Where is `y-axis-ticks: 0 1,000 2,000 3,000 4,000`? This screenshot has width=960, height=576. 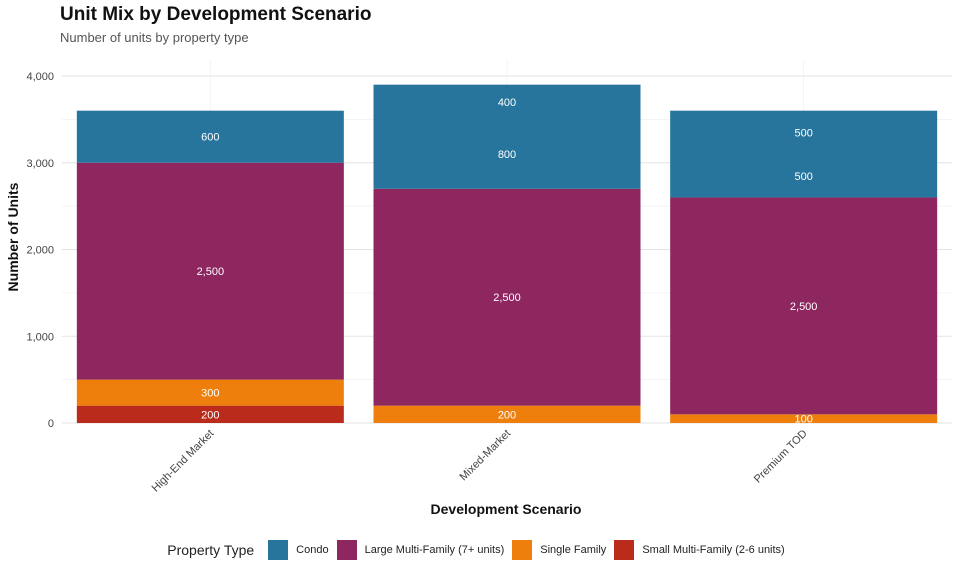
y-axis-ticks: 0 1,000 2,000 3,000 4,000 is located at coordinates (40, 250).